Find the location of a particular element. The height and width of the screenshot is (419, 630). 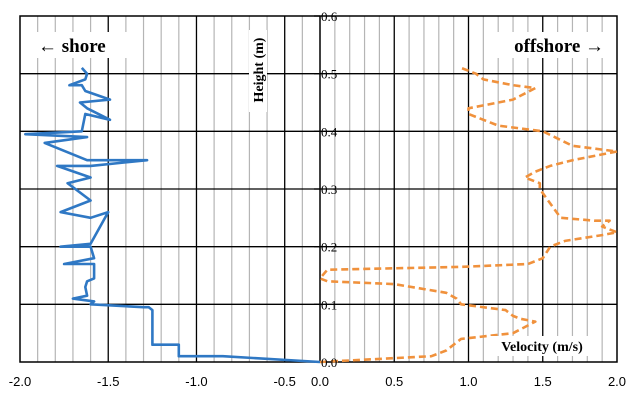

offshore-x-tick-label: 0.5 is located at coordinates (394, 381).